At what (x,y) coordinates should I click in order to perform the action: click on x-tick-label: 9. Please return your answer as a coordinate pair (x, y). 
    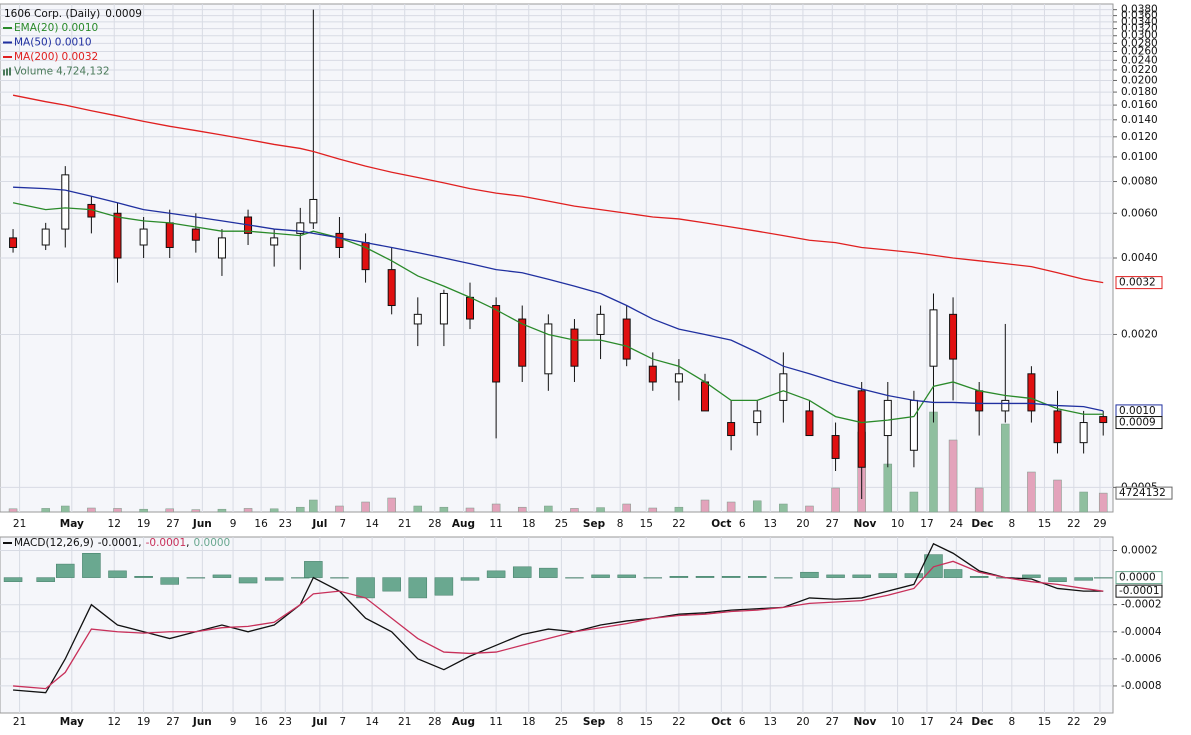
    Looking at the image, I should click on (233, 524).